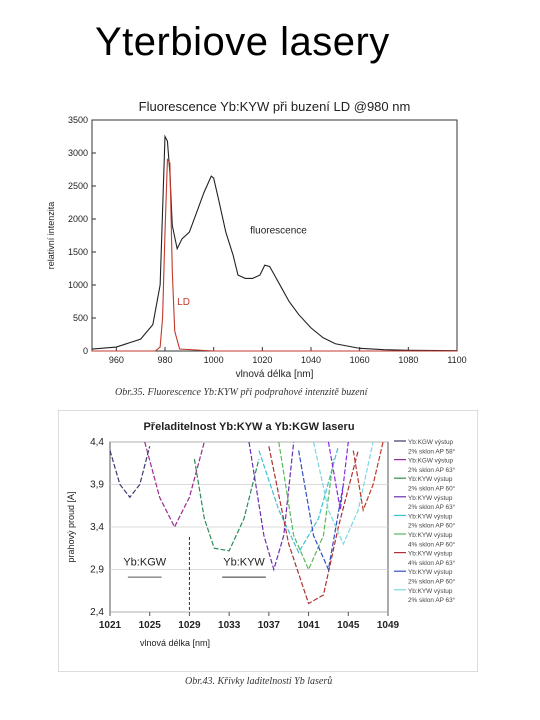 This screenshot has width=540, height=720. I want to click on y-tick-label: 2,4, so click(97, 612).